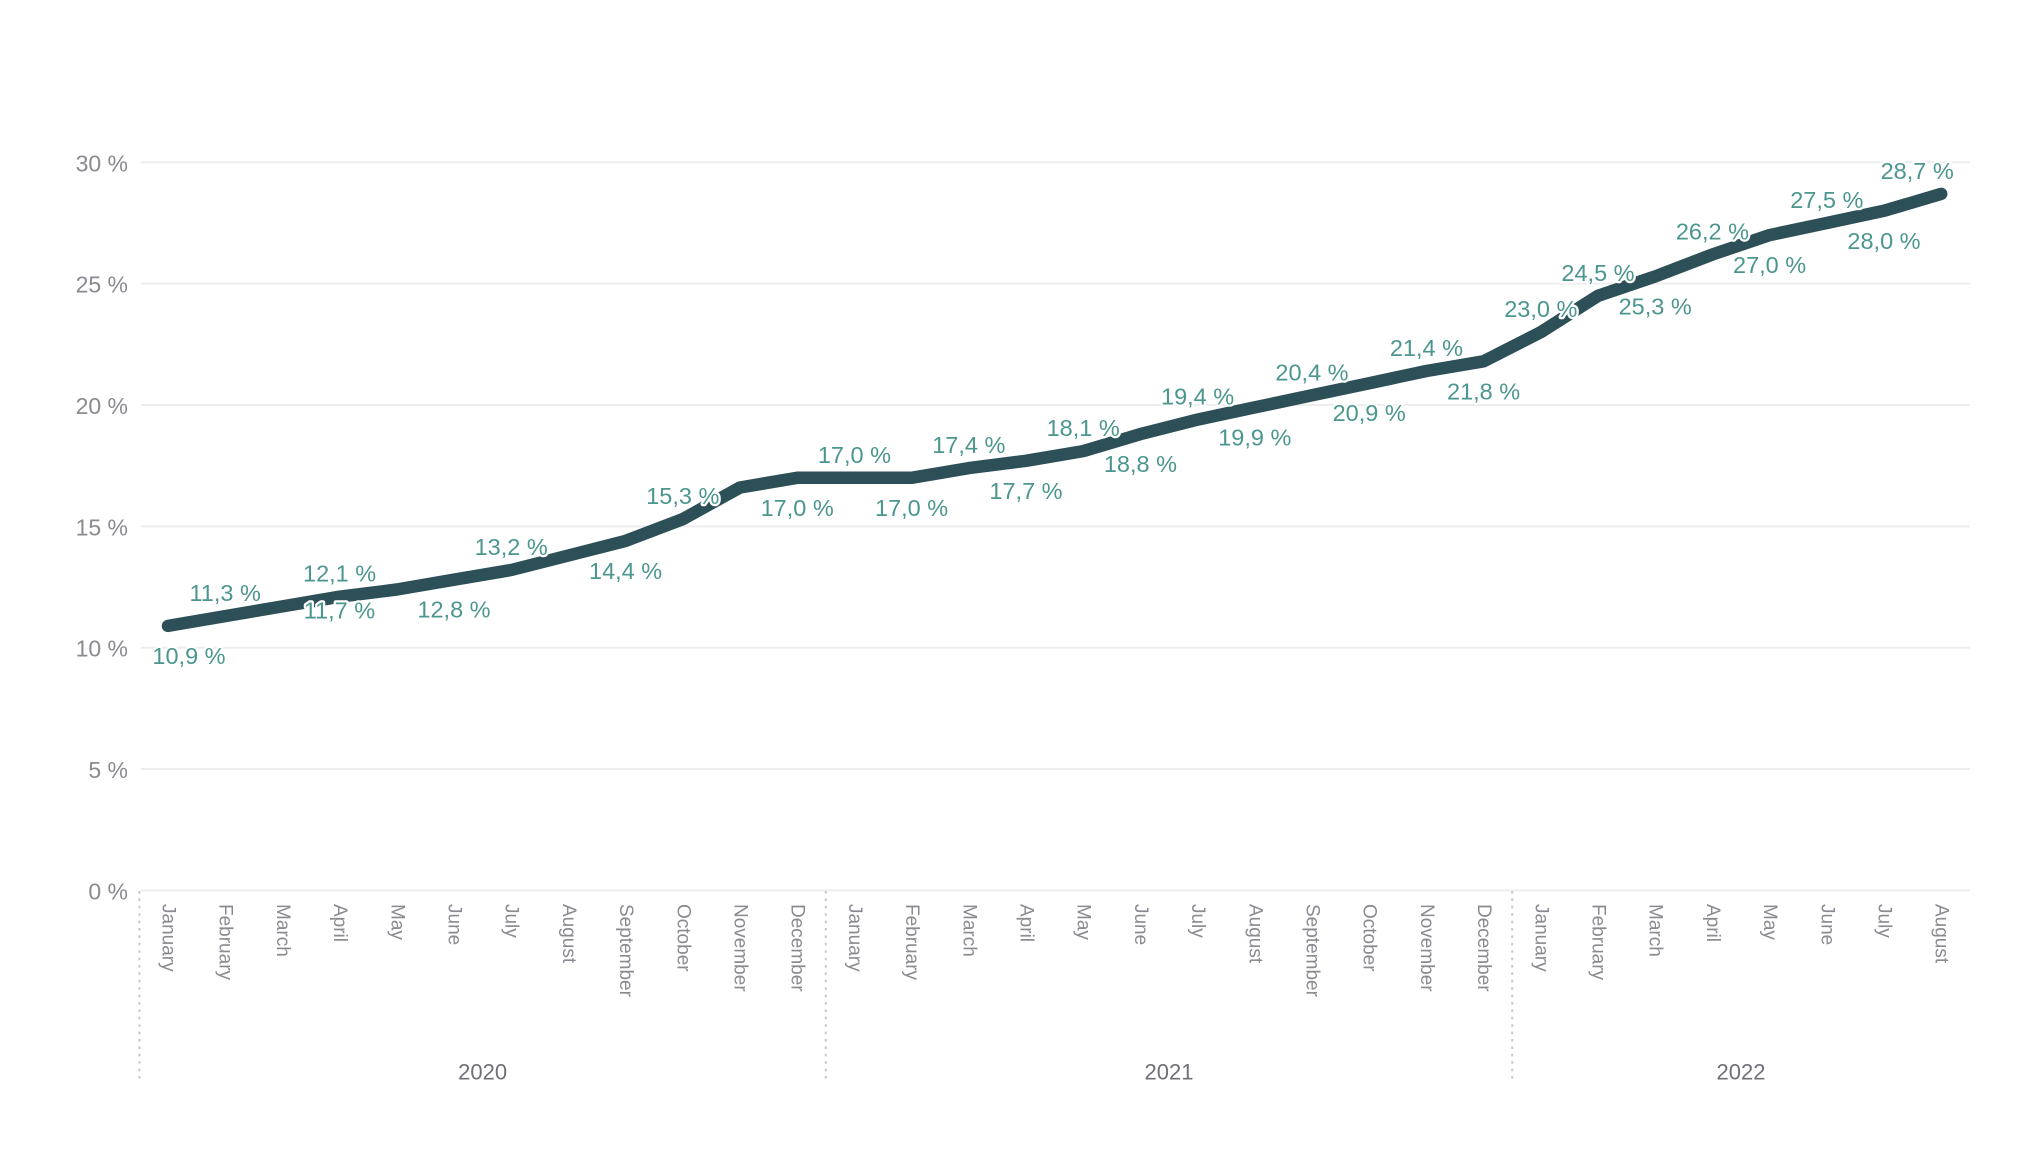 This screenshot has width=2022, height=1172. I want to click on data-label: 17,4 %, so click(968, 445).